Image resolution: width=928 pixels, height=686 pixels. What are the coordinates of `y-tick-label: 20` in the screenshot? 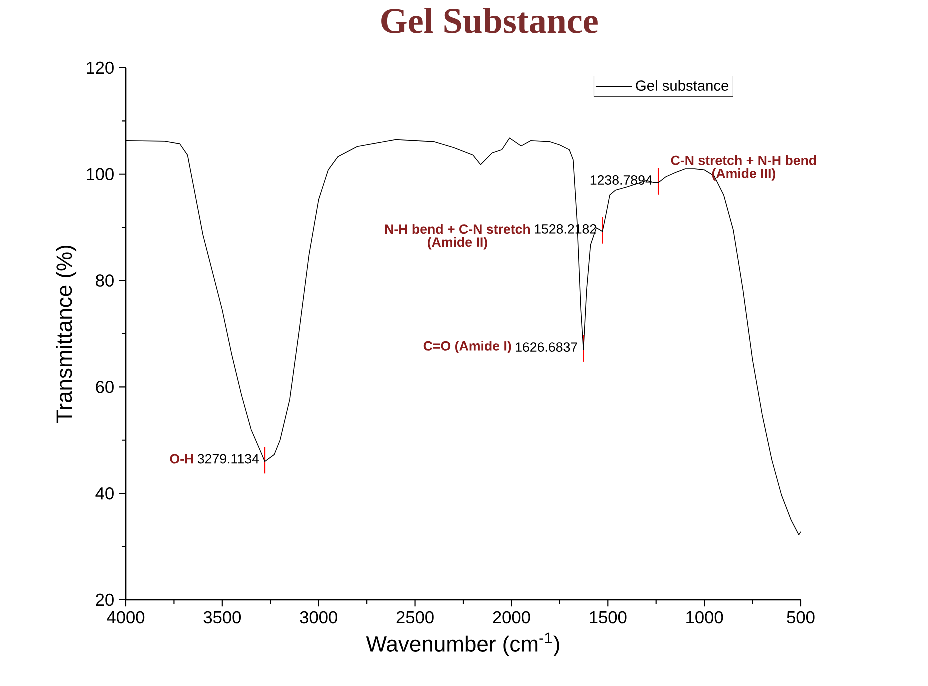 It's located at (105, 600).